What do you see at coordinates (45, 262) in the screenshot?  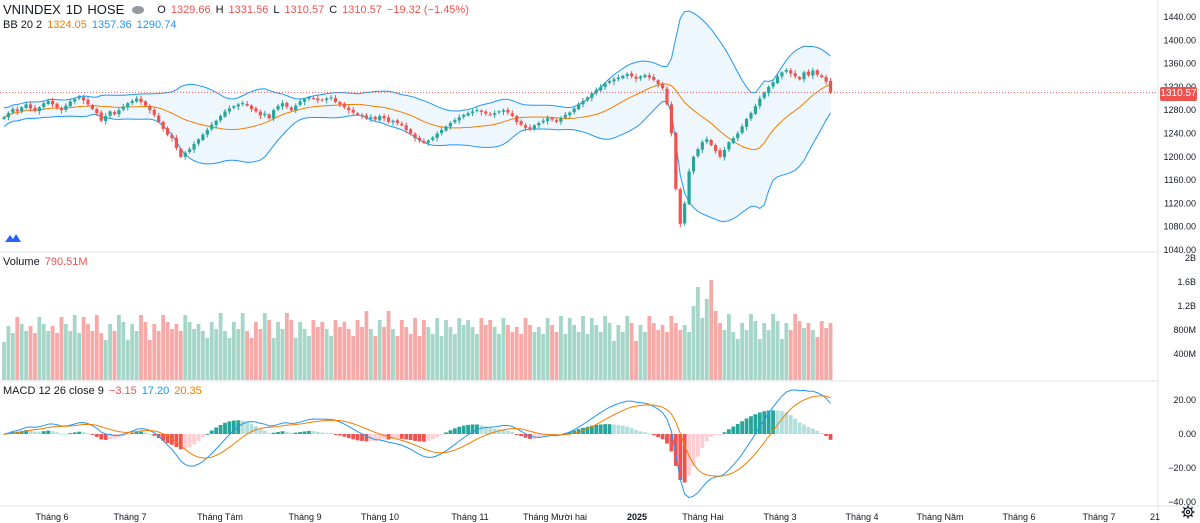 I see `volume-legend: Volume 790.51M` at bounding box center [45, 262].